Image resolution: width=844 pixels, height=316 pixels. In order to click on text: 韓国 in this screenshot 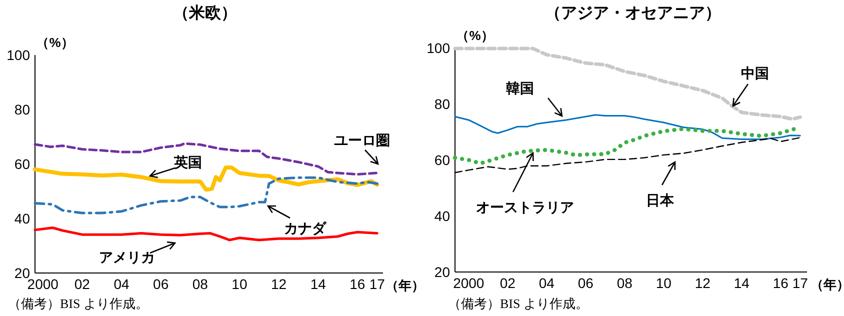, I will do `click(520, 88)`.